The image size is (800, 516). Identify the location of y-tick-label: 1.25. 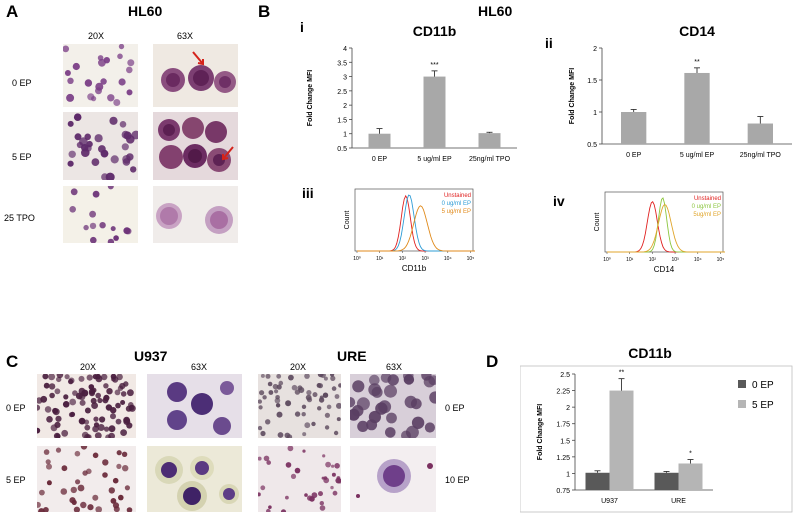
(563, 458).